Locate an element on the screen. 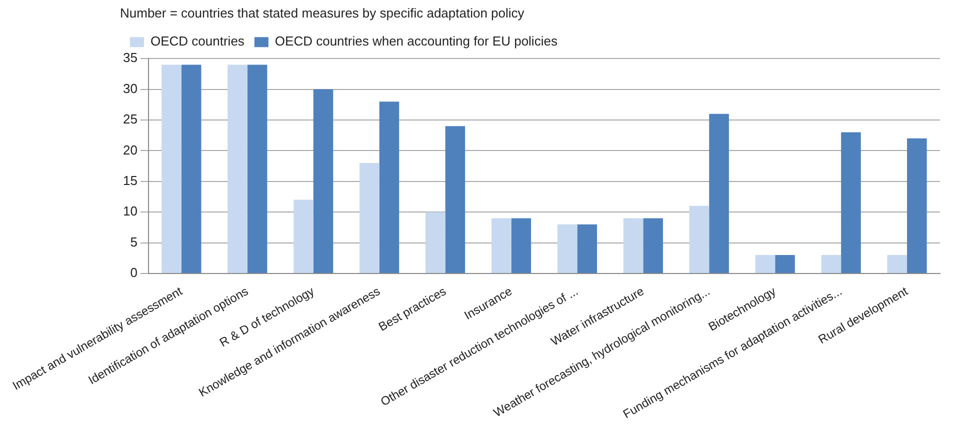  legend-label: OECD countries when accounting for EU policies is located at coordinates (416, 41).